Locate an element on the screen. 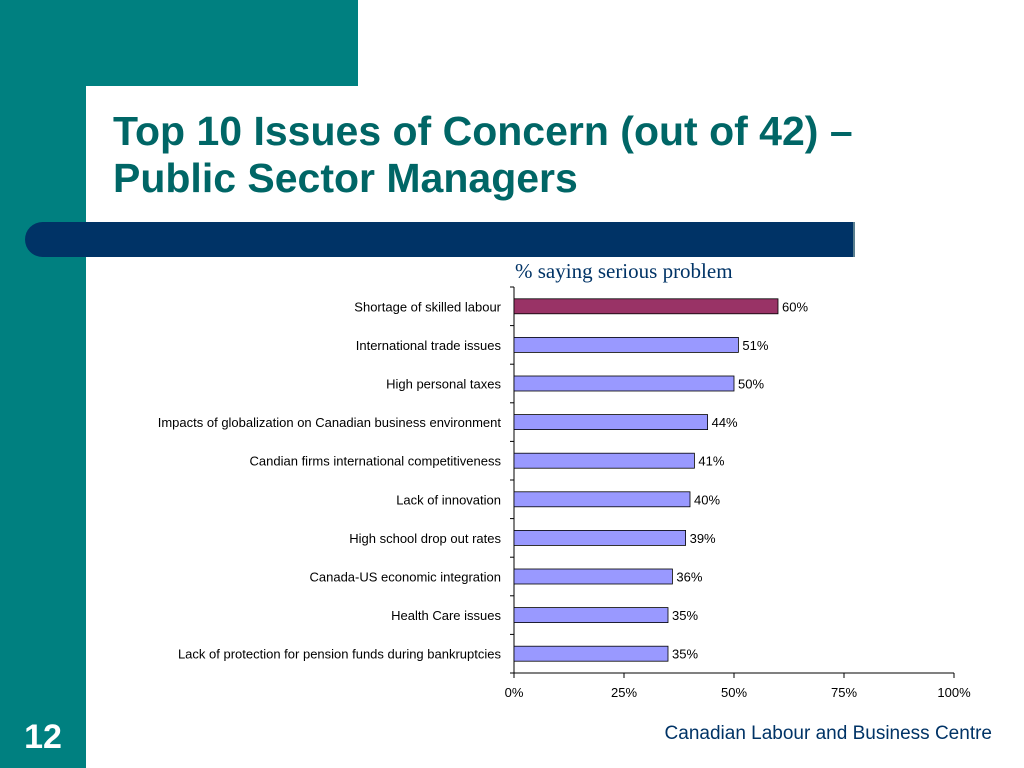 The image size is (1024, 768). data-label: 44% is located at coordinates (725, 422).